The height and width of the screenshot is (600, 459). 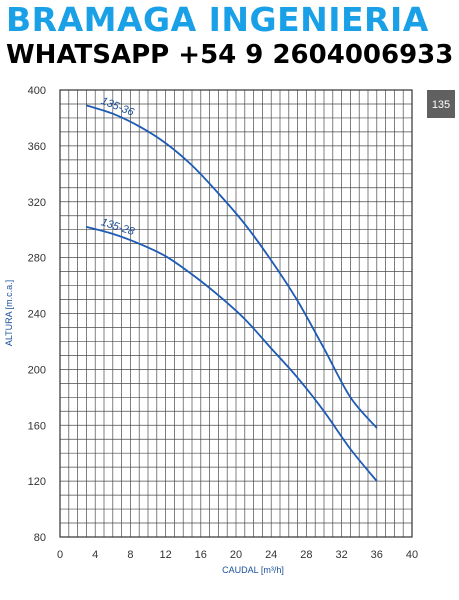 I want to click on x-tick-label: 24, so click(x=271, y=555).